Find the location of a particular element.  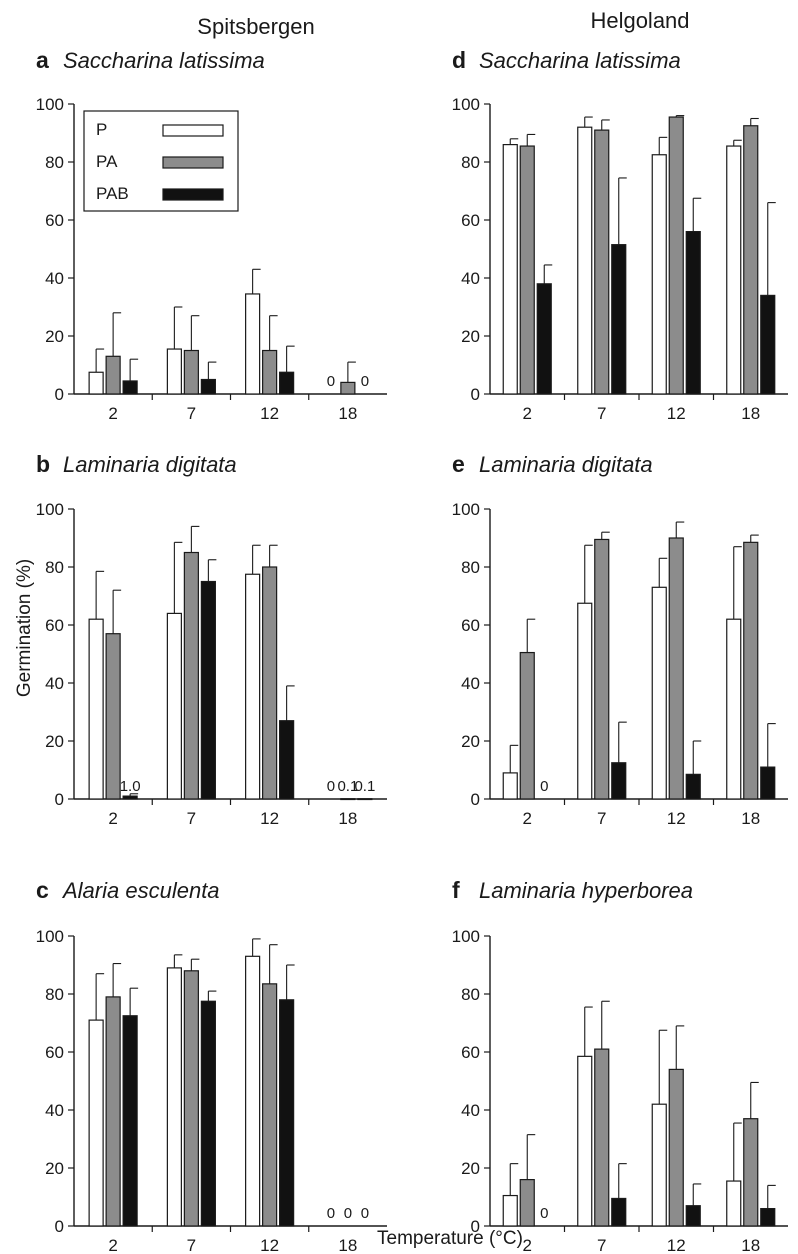

panel-d: d Saccharina latissima 0 20 40 60 80 100 2 7 12 18 is located at coordinates (620, 235).